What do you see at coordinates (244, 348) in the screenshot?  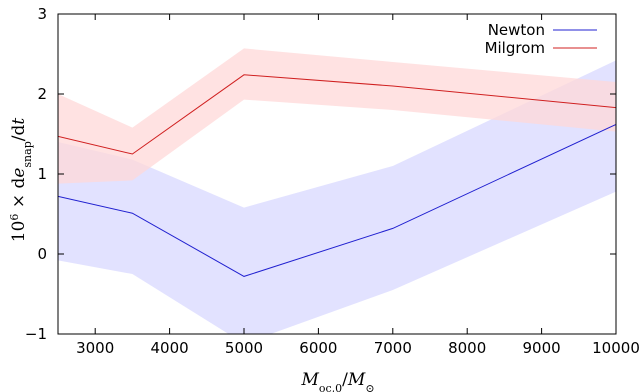 I see `x-tick-label: 5000` at bounding box center [244, 348].